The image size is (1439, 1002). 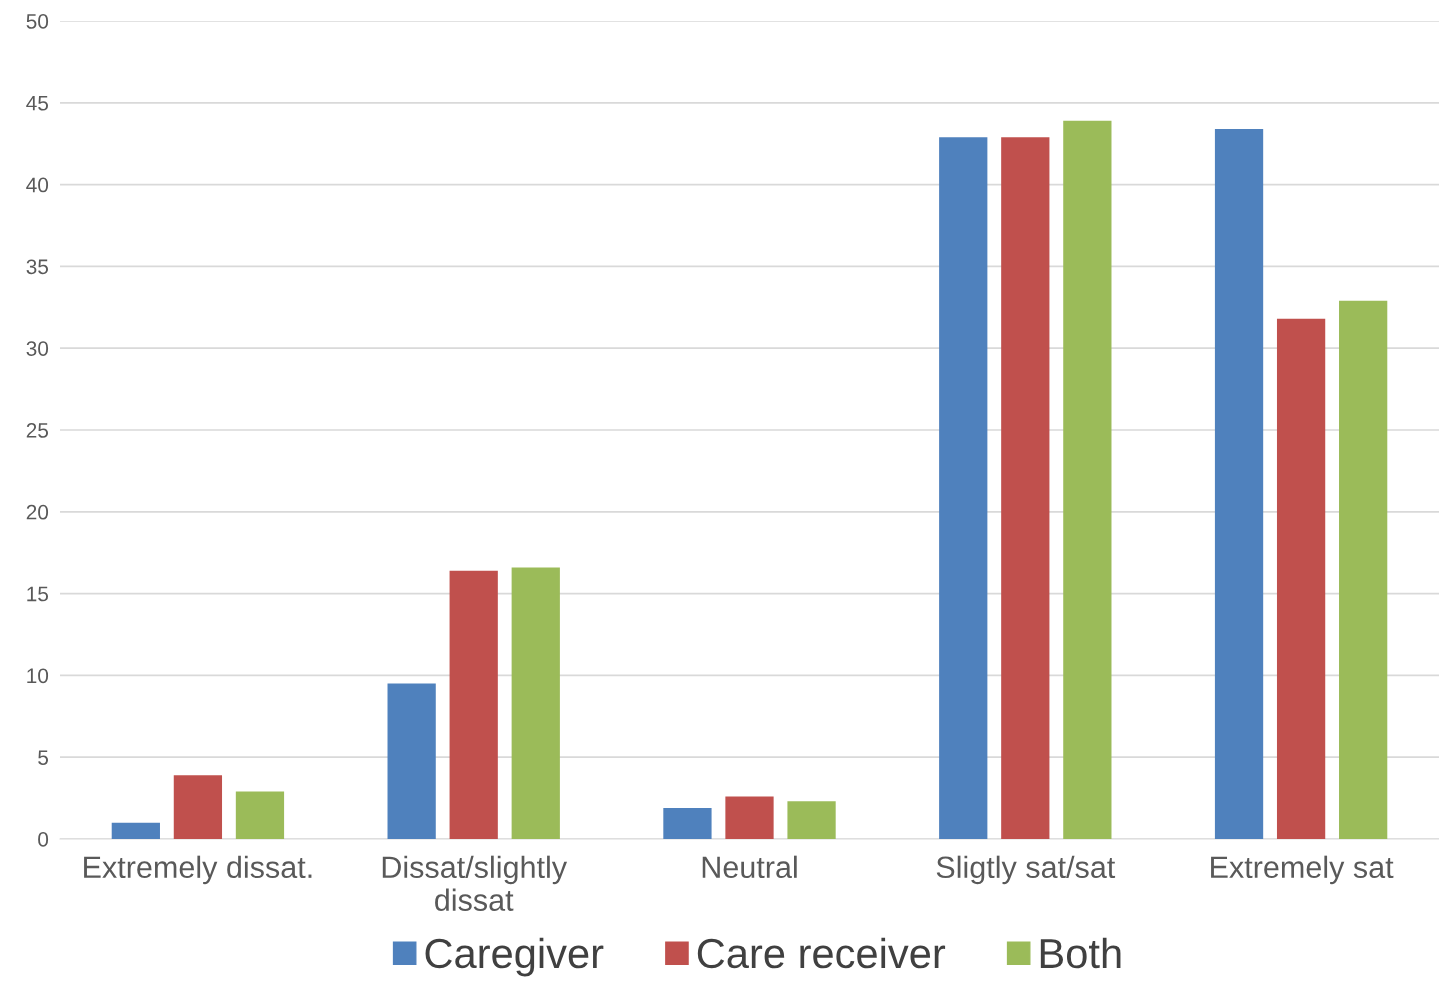 What do you see at coordinates (38, 594) in the screenshot?
I see `y-tick-label: 15` at bounding box center [38, 594].